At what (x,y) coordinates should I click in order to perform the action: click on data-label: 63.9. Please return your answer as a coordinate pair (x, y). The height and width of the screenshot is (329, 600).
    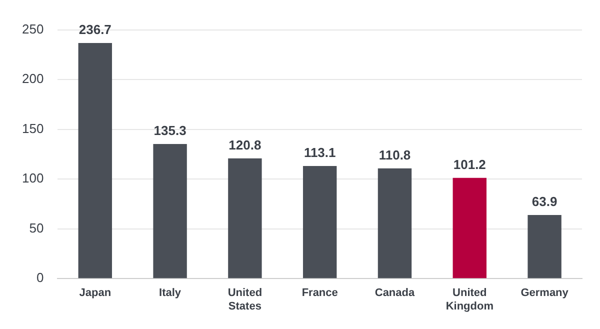
    Looking at the image, I should click on (545, 202).